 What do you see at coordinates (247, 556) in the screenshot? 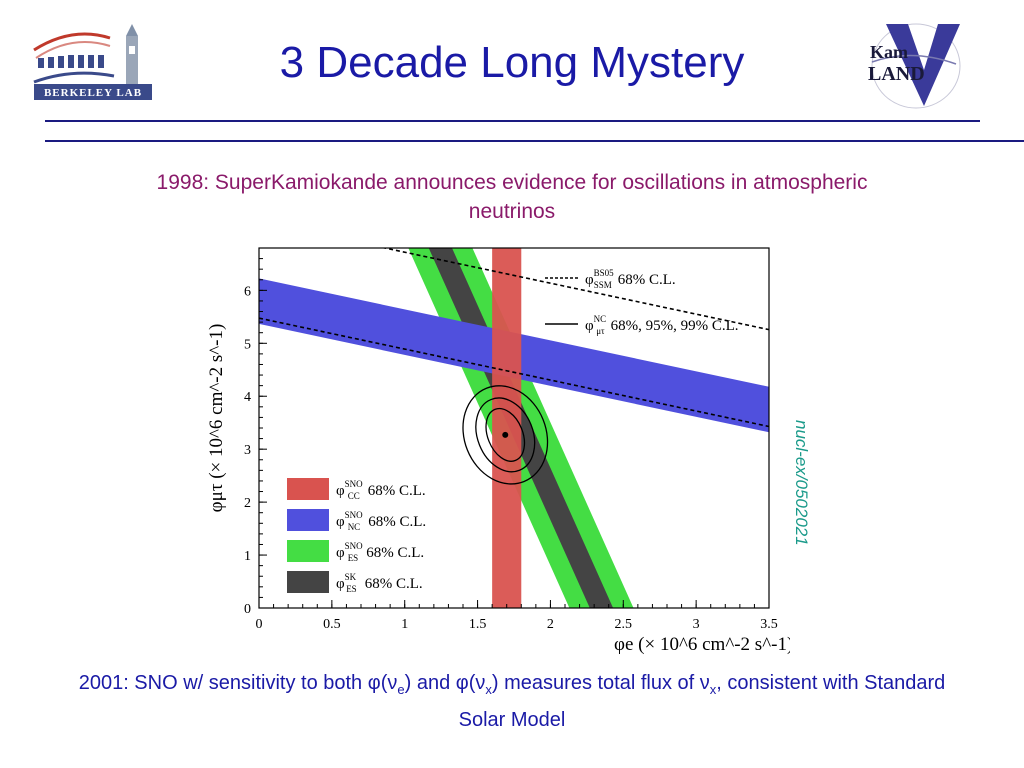
I see `y-tick-label-1: 1` at bounding box center [247, 556].